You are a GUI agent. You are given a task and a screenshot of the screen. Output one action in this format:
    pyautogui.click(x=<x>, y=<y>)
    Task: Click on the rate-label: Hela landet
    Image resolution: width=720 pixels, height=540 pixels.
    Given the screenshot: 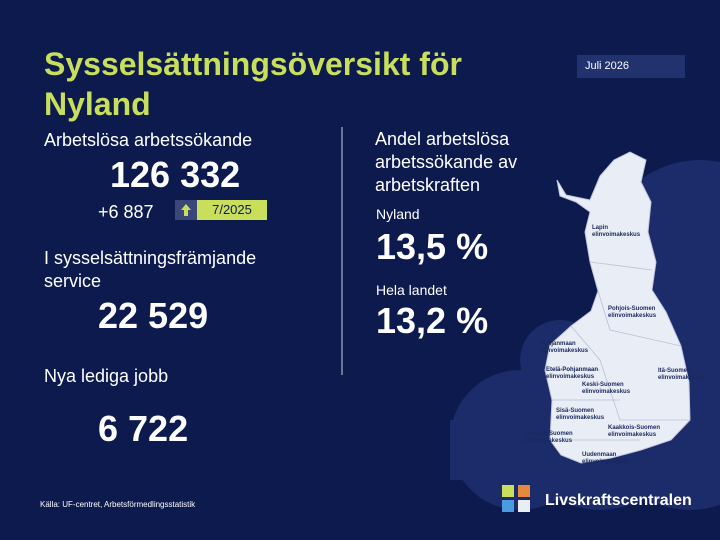 What is the action you would take?
    pyautogui.click(x=411, y=290)
    